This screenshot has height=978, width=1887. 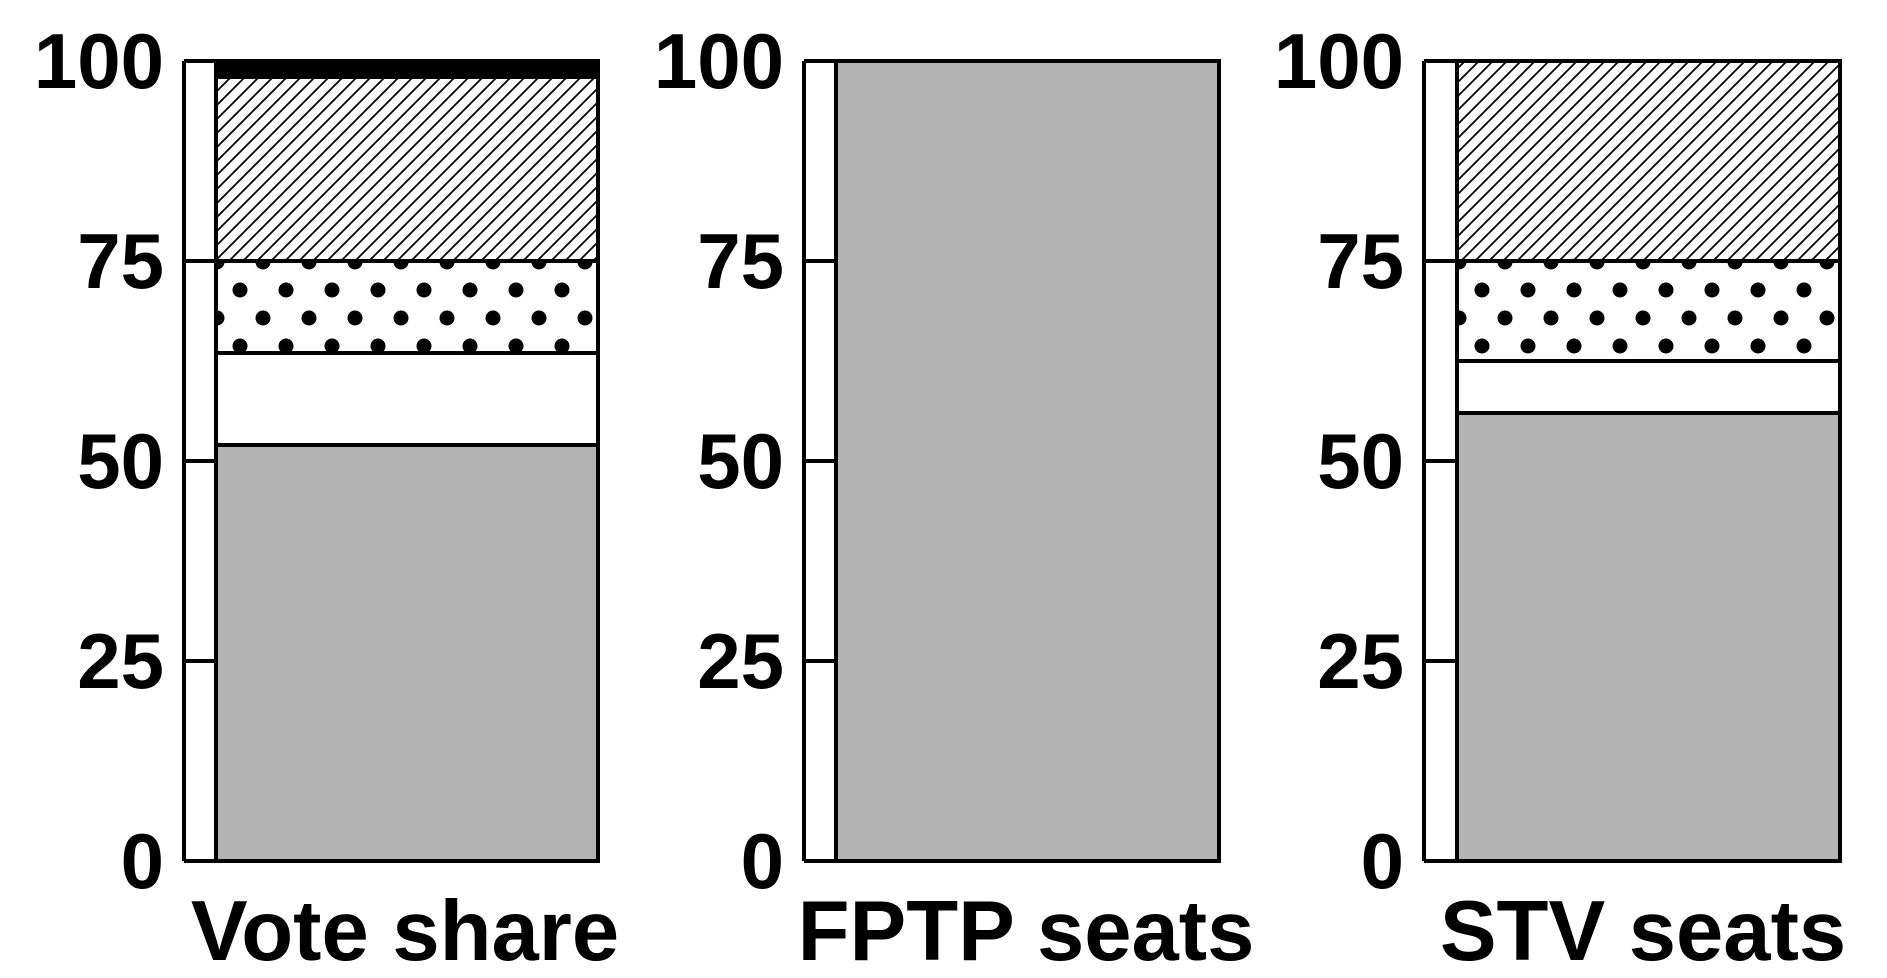 I want to click on bar-segment-black, so click(x=407, y=69).